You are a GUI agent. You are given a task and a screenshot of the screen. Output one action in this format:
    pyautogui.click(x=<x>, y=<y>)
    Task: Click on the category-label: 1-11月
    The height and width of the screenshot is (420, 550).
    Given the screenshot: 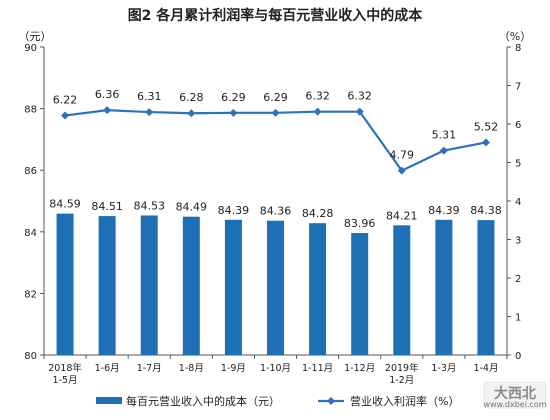 What is the action you would take?
    pyautogui.click(x=317, y=368)
    